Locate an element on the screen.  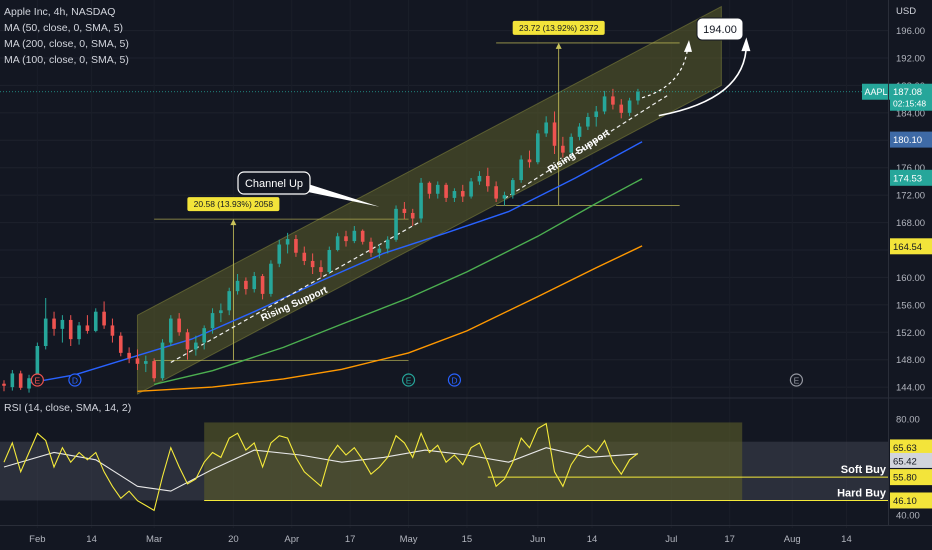
price-tick-label: 176.00 is located at coordinates (910, 168).